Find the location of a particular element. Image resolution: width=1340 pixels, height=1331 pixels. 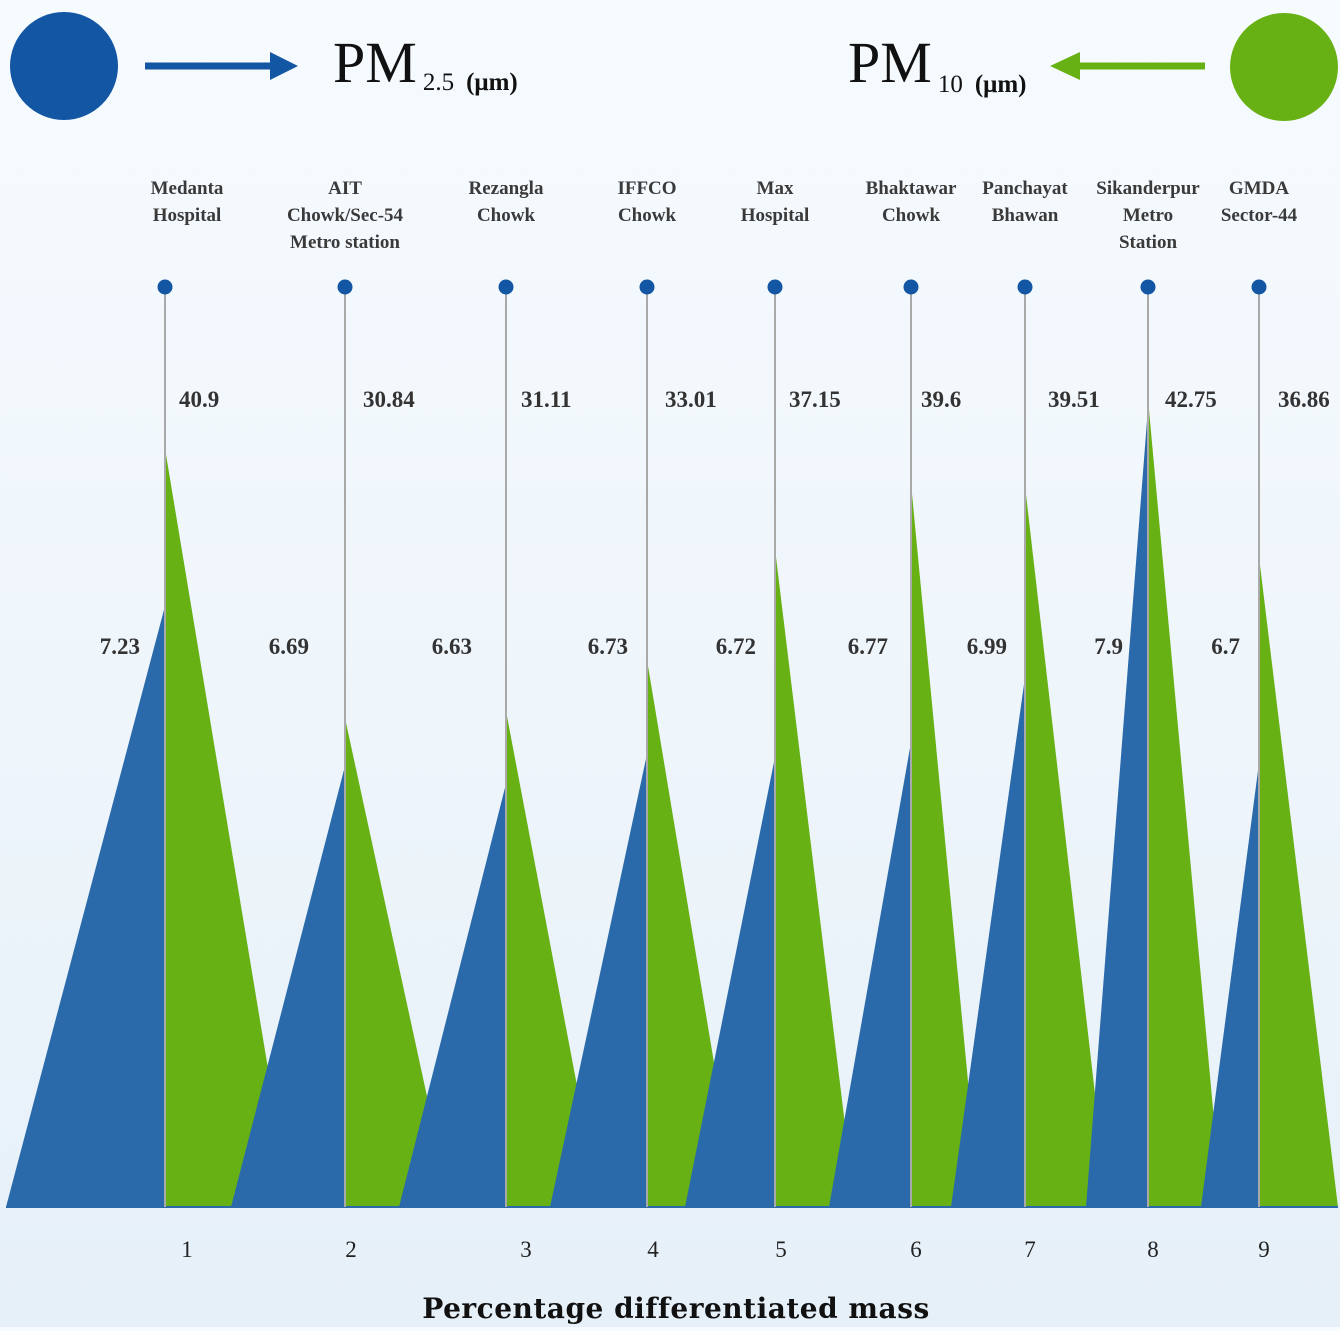

x-tick-label: 1 is located at coordinates (187, 1249).